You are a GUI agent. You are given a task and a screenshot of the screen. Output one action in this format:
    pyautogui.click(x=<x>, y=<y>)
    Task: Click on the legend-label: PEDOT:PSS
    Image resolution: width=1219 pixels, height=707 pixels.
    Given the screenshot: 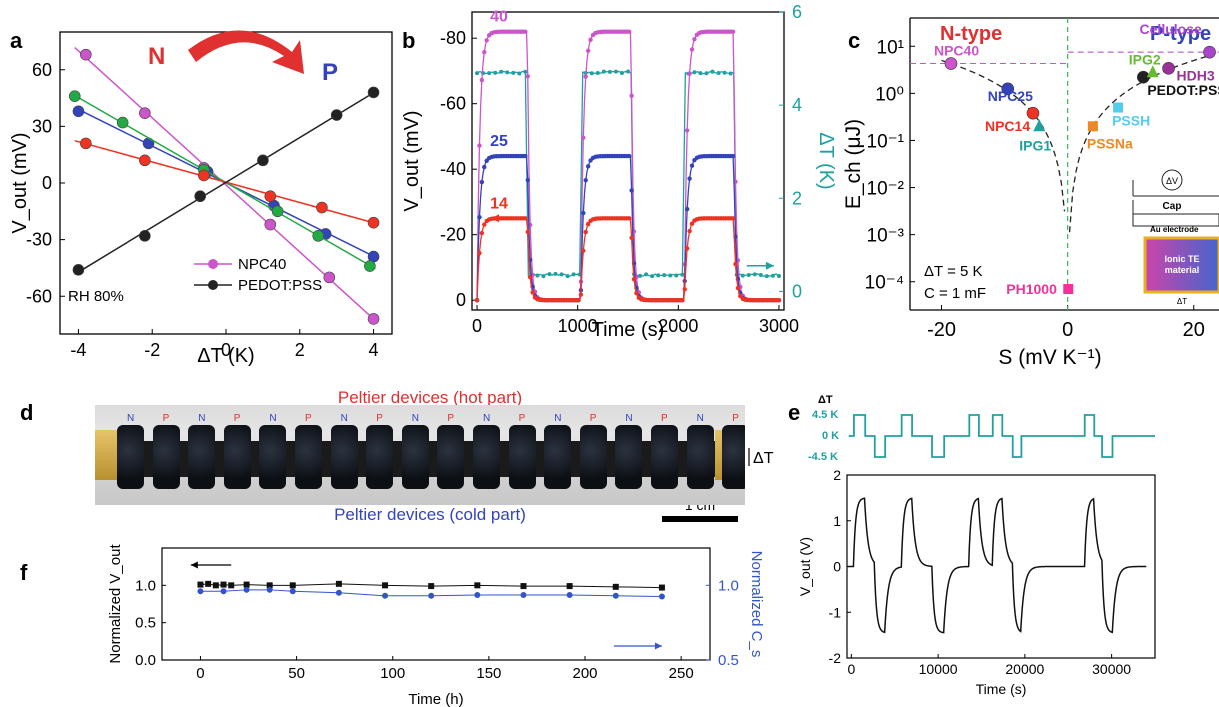 What is the action you would take?
    pyautogui.click(x=280, y=285)
    